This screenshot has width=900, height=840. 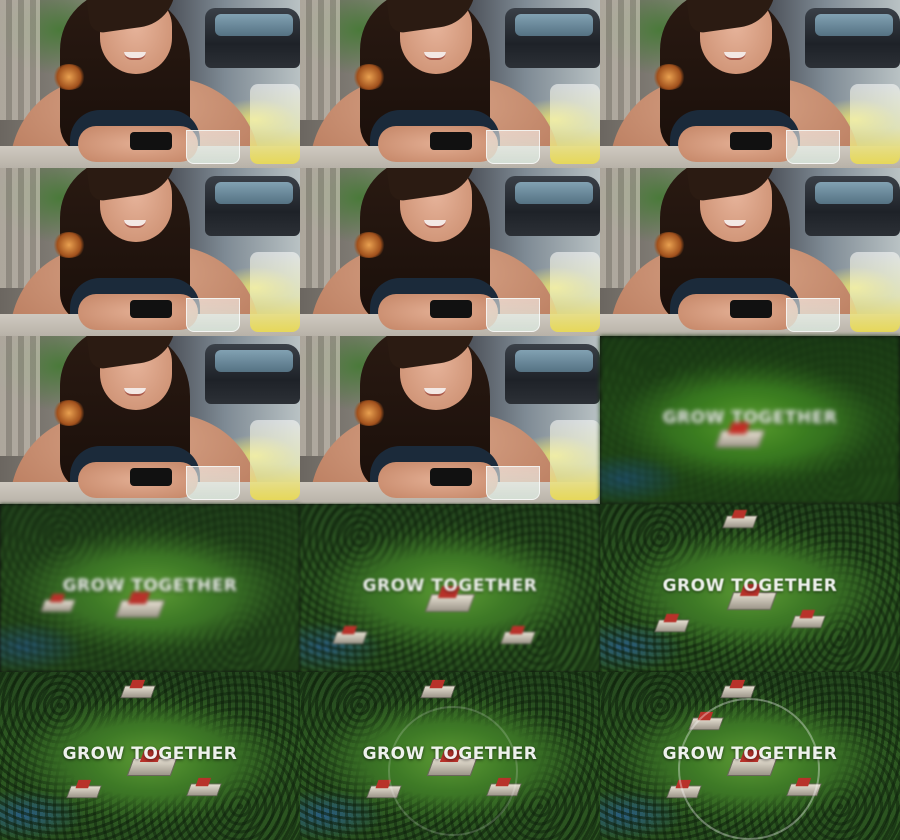 I want to click on frame-2-woman-phone, so click(x=450, y=84).